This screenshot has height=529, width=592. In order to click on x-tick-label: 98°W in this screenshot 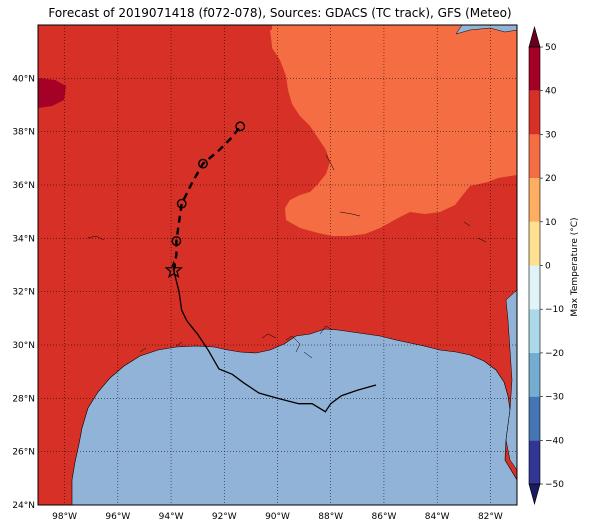, I will do `click(64, 517)`.